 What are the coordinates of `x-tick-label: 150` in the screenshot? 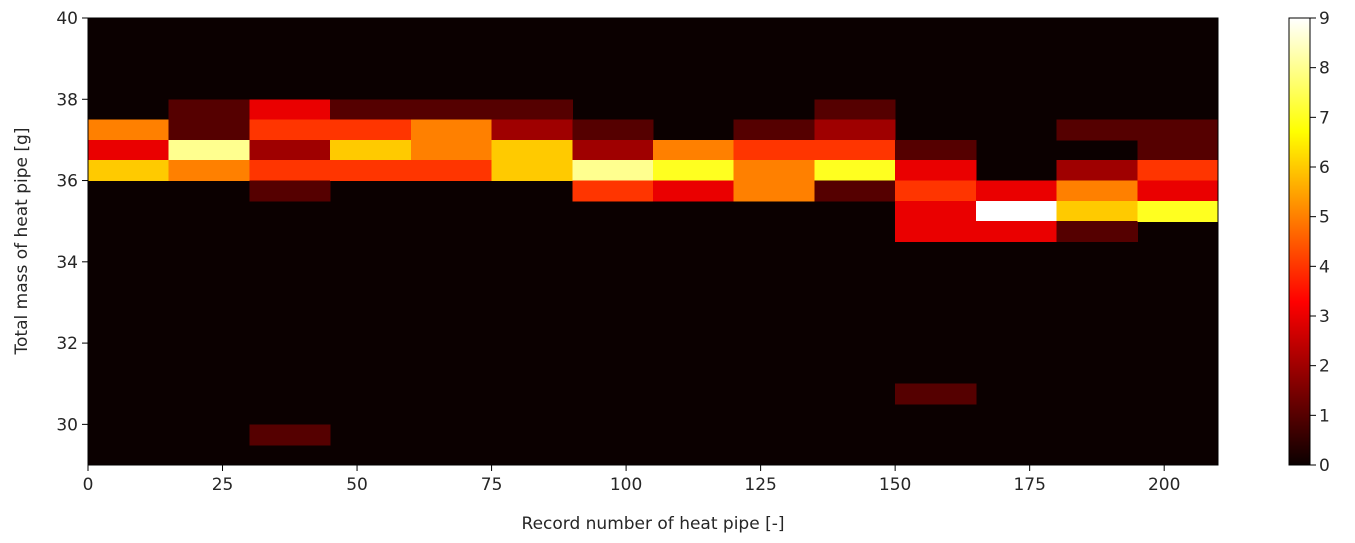 It's located at (895, 485).